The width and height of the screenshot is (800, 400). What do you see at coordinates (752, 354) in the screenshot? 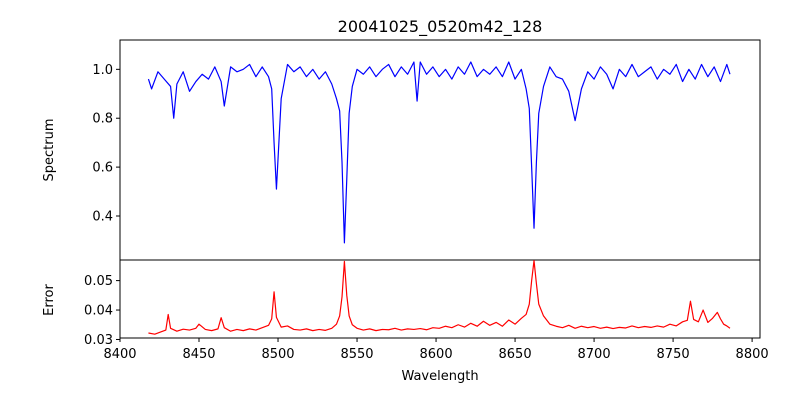
I see `x-tick-label: 8800` at bounding box center [752, 354].